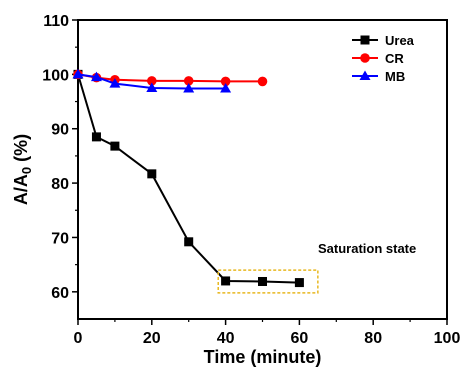  Describe the element at coordinates (21, 150) in the screenshot. I see `y-axis-title-unit: (%)` at that location.